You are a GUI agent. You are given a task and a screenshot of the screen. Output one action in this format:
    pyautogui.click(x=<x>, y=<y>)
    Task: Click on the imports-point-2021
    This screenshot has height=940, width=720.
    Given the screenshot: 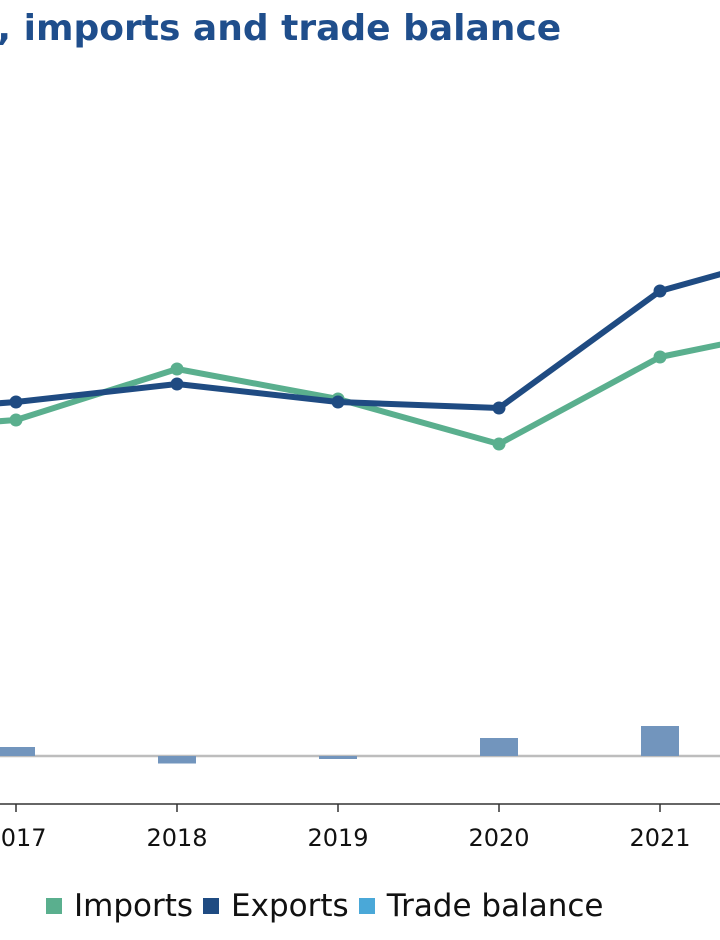 What is the action you would take?
    pyautogui.click(x=660, y=357)
    